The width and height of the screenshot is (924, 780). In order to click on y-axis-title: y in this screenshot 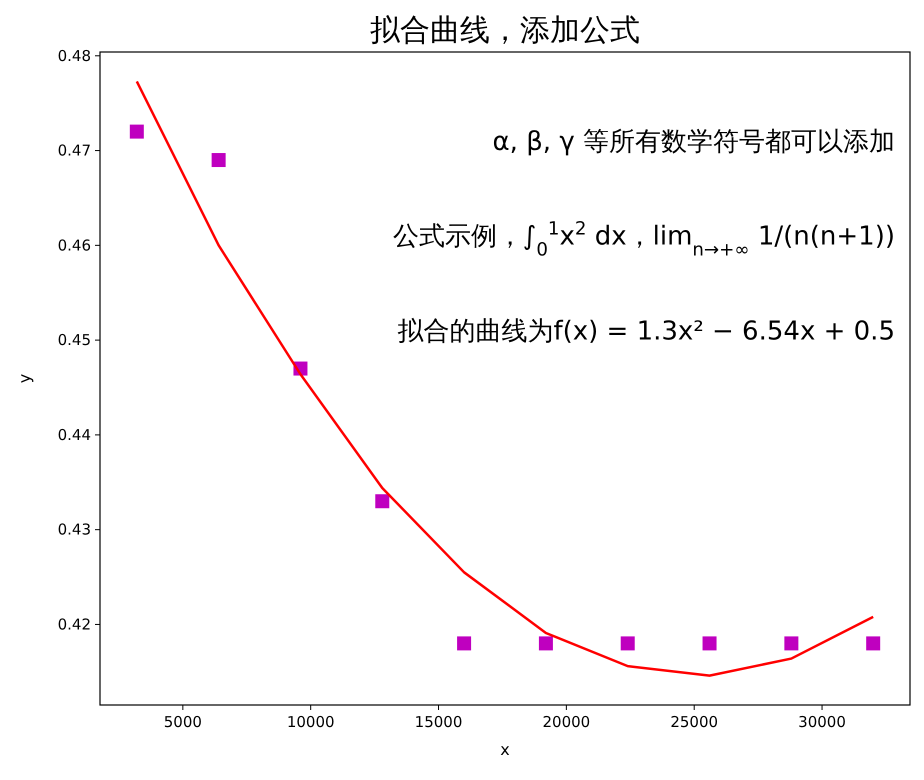, I will do `click(24, 379)`.